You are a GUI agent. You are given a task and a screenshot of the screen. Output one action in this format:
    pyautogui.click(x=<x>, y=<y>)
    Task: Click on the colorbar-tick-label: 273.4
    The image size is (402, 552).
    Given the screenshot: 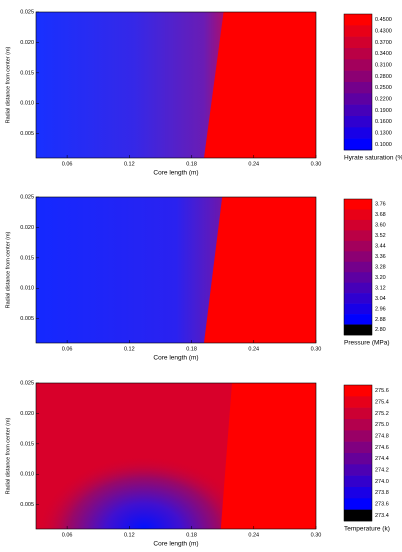 What is the action you would take?
    pyautogui.click(x=382, y=516)
    